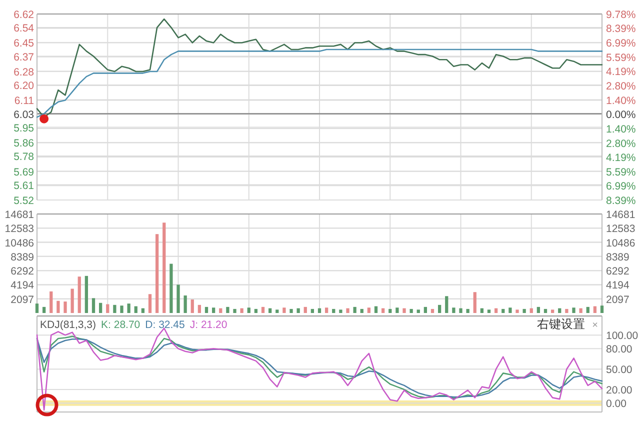 The width and height of the screenshot is (640, 425). What do you see at coordinates (24, 201) in the screenshot?
I see `y-tick-label: 5.52` at bounding box center [24, 201].